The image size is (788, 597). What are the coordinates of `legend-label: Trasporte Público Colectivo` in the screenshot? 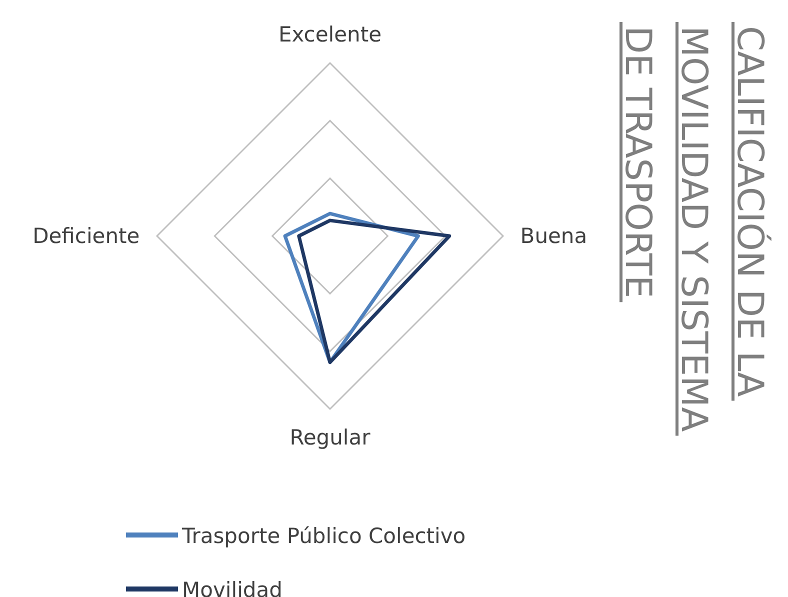 It's located at (323, 536).